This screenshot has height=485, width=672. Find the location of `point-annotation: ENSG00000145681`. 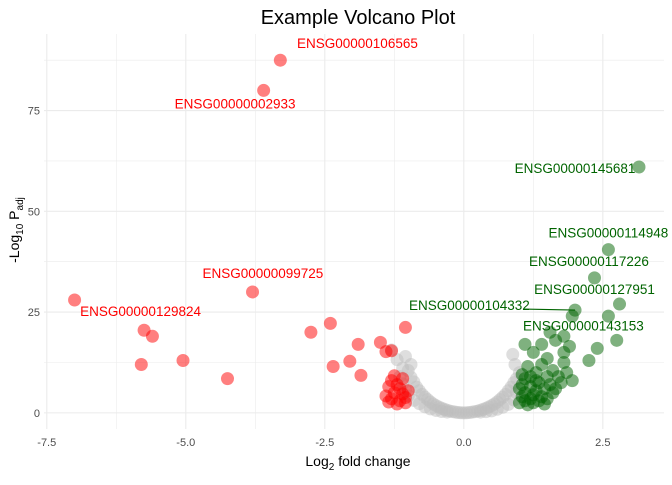

point-annotation: ENSG00000145681 is located at coordinates (575, 168).